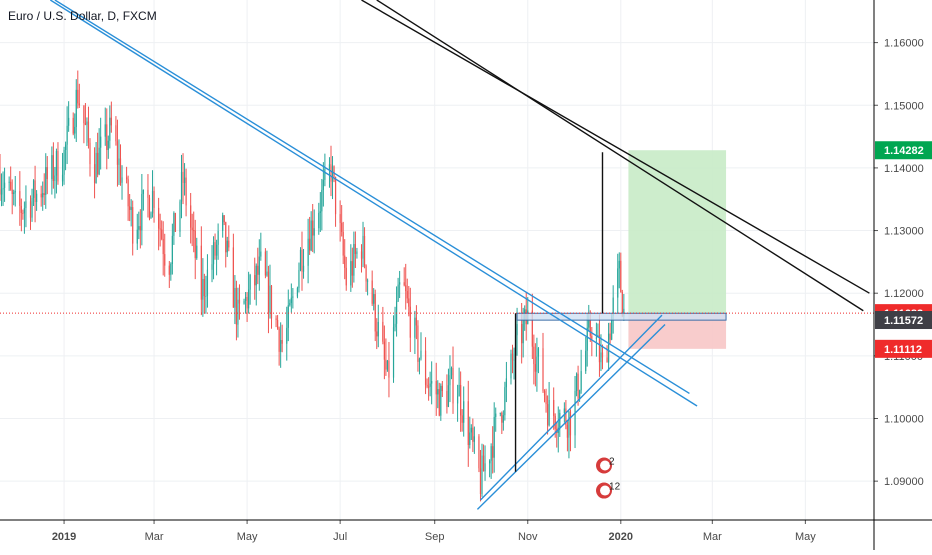 Image resolution: width=932 pixels, height=555 pixels. I want to click on trendline, so click(571, 407).